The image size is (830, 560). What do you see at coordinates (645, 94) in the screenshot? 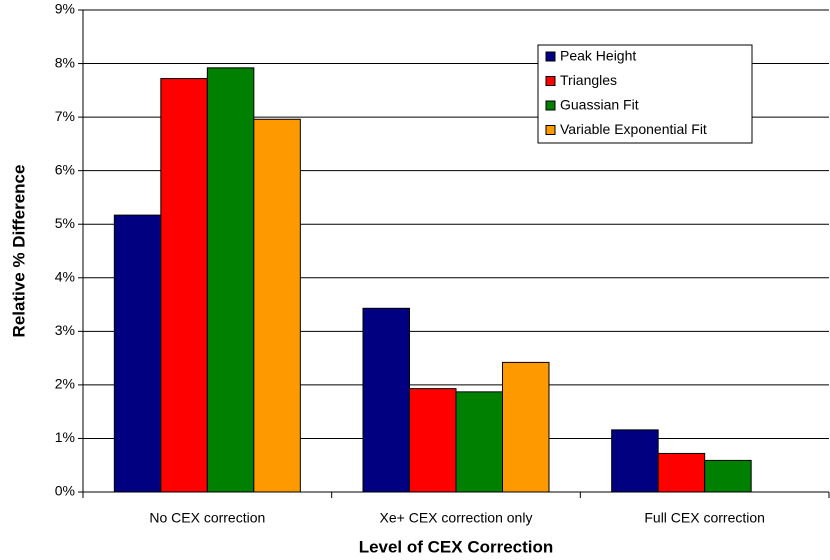
I see `legend-box` at bounding box center [645, 94].